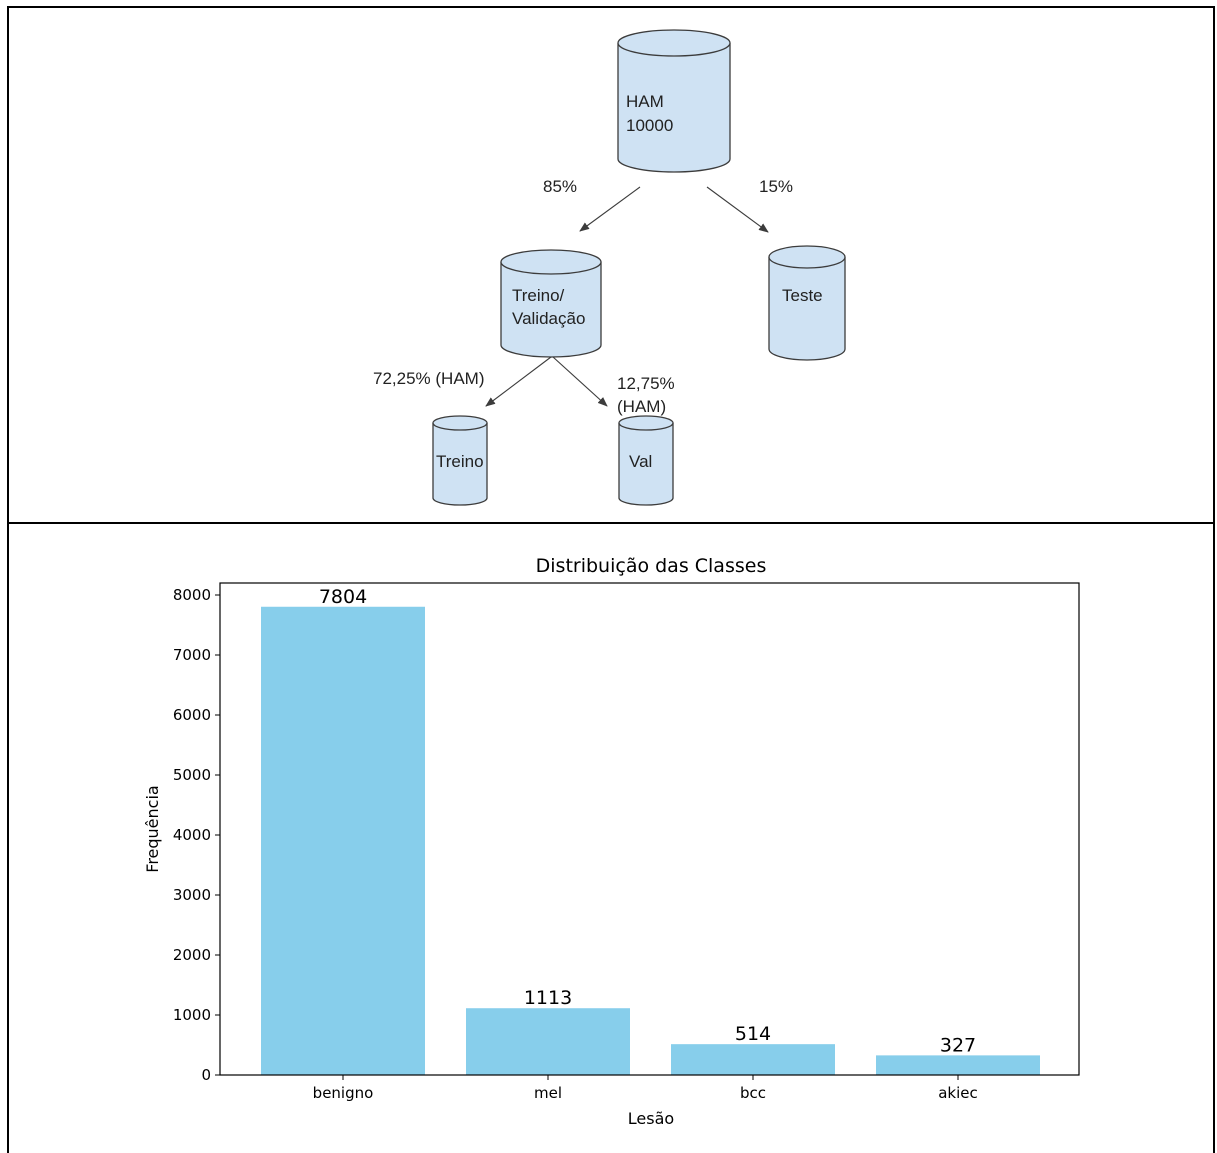 The image size is (1217, 1153). Describe the element at coordinates (192, 955) in the screenshot. I see `y-tick-label: 2000` at that location.